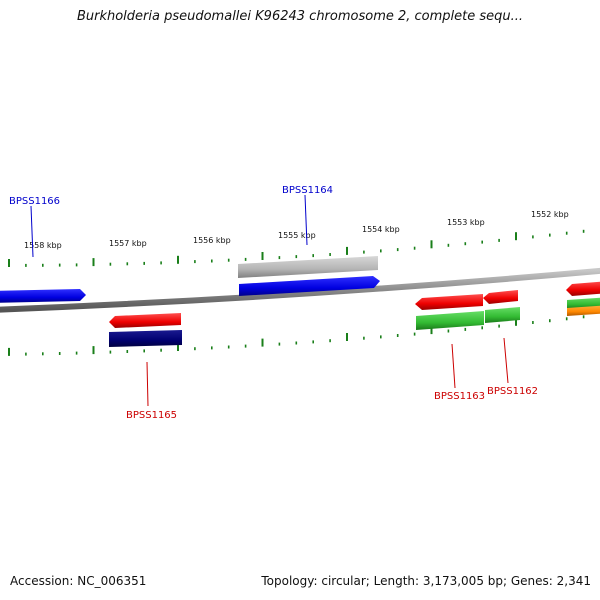 Image resolution: width=600 pixels, height=600 pixels. I want to click on forward-features, so click(190, 279).